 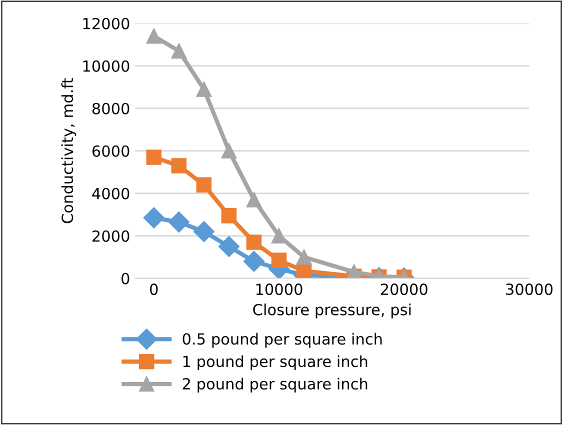 I want to click on x-tick-label: 0, so click(x=154, y=290).